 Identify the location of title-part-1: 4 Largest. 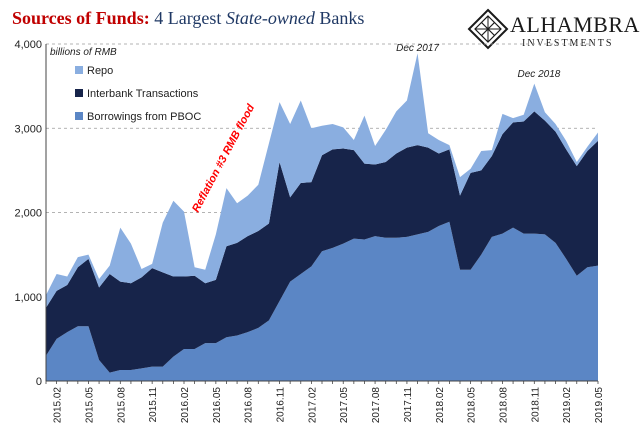
(188, 18).